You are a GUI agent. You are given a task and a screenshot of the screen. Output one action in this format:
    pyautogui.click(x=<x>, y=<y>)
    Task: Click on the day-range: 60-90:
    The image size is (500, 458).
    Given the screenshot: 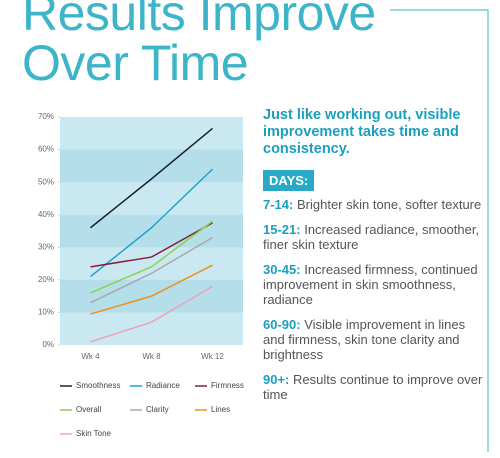 What is the action you would take?
    pyautogui.click(x=282, y=324)
    